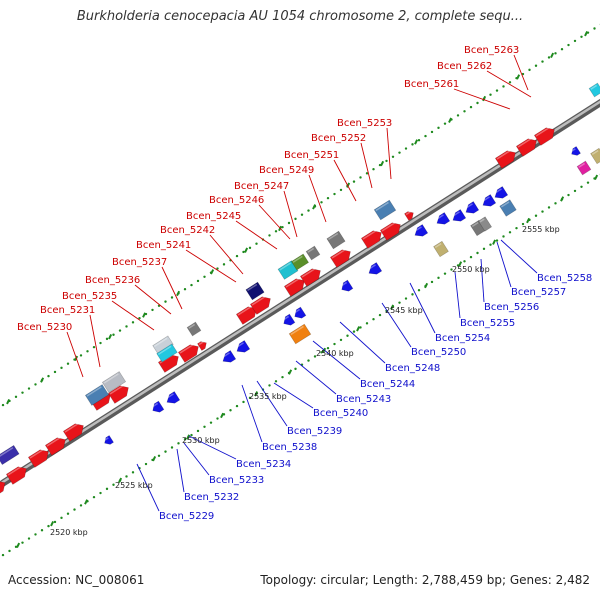  Describe the element at coordinates (201, 440) in the screenshot. I see `scale-label: 2530 kbp` at that location.